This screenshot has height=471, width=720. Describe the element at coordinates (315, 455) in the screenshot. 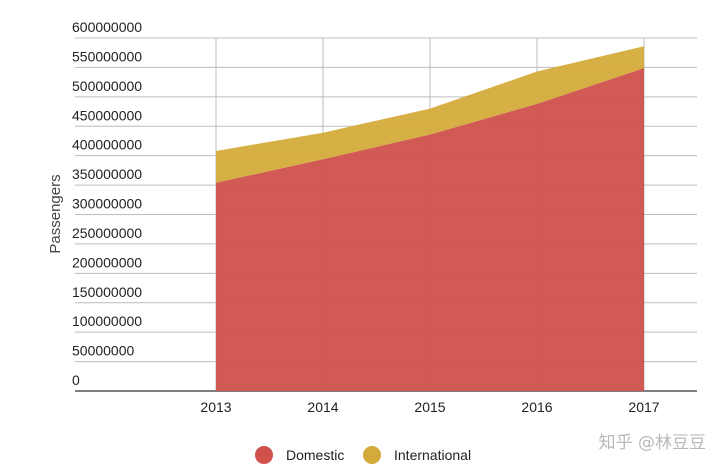

I see `legend-label-domestic: Domestic` at that location.